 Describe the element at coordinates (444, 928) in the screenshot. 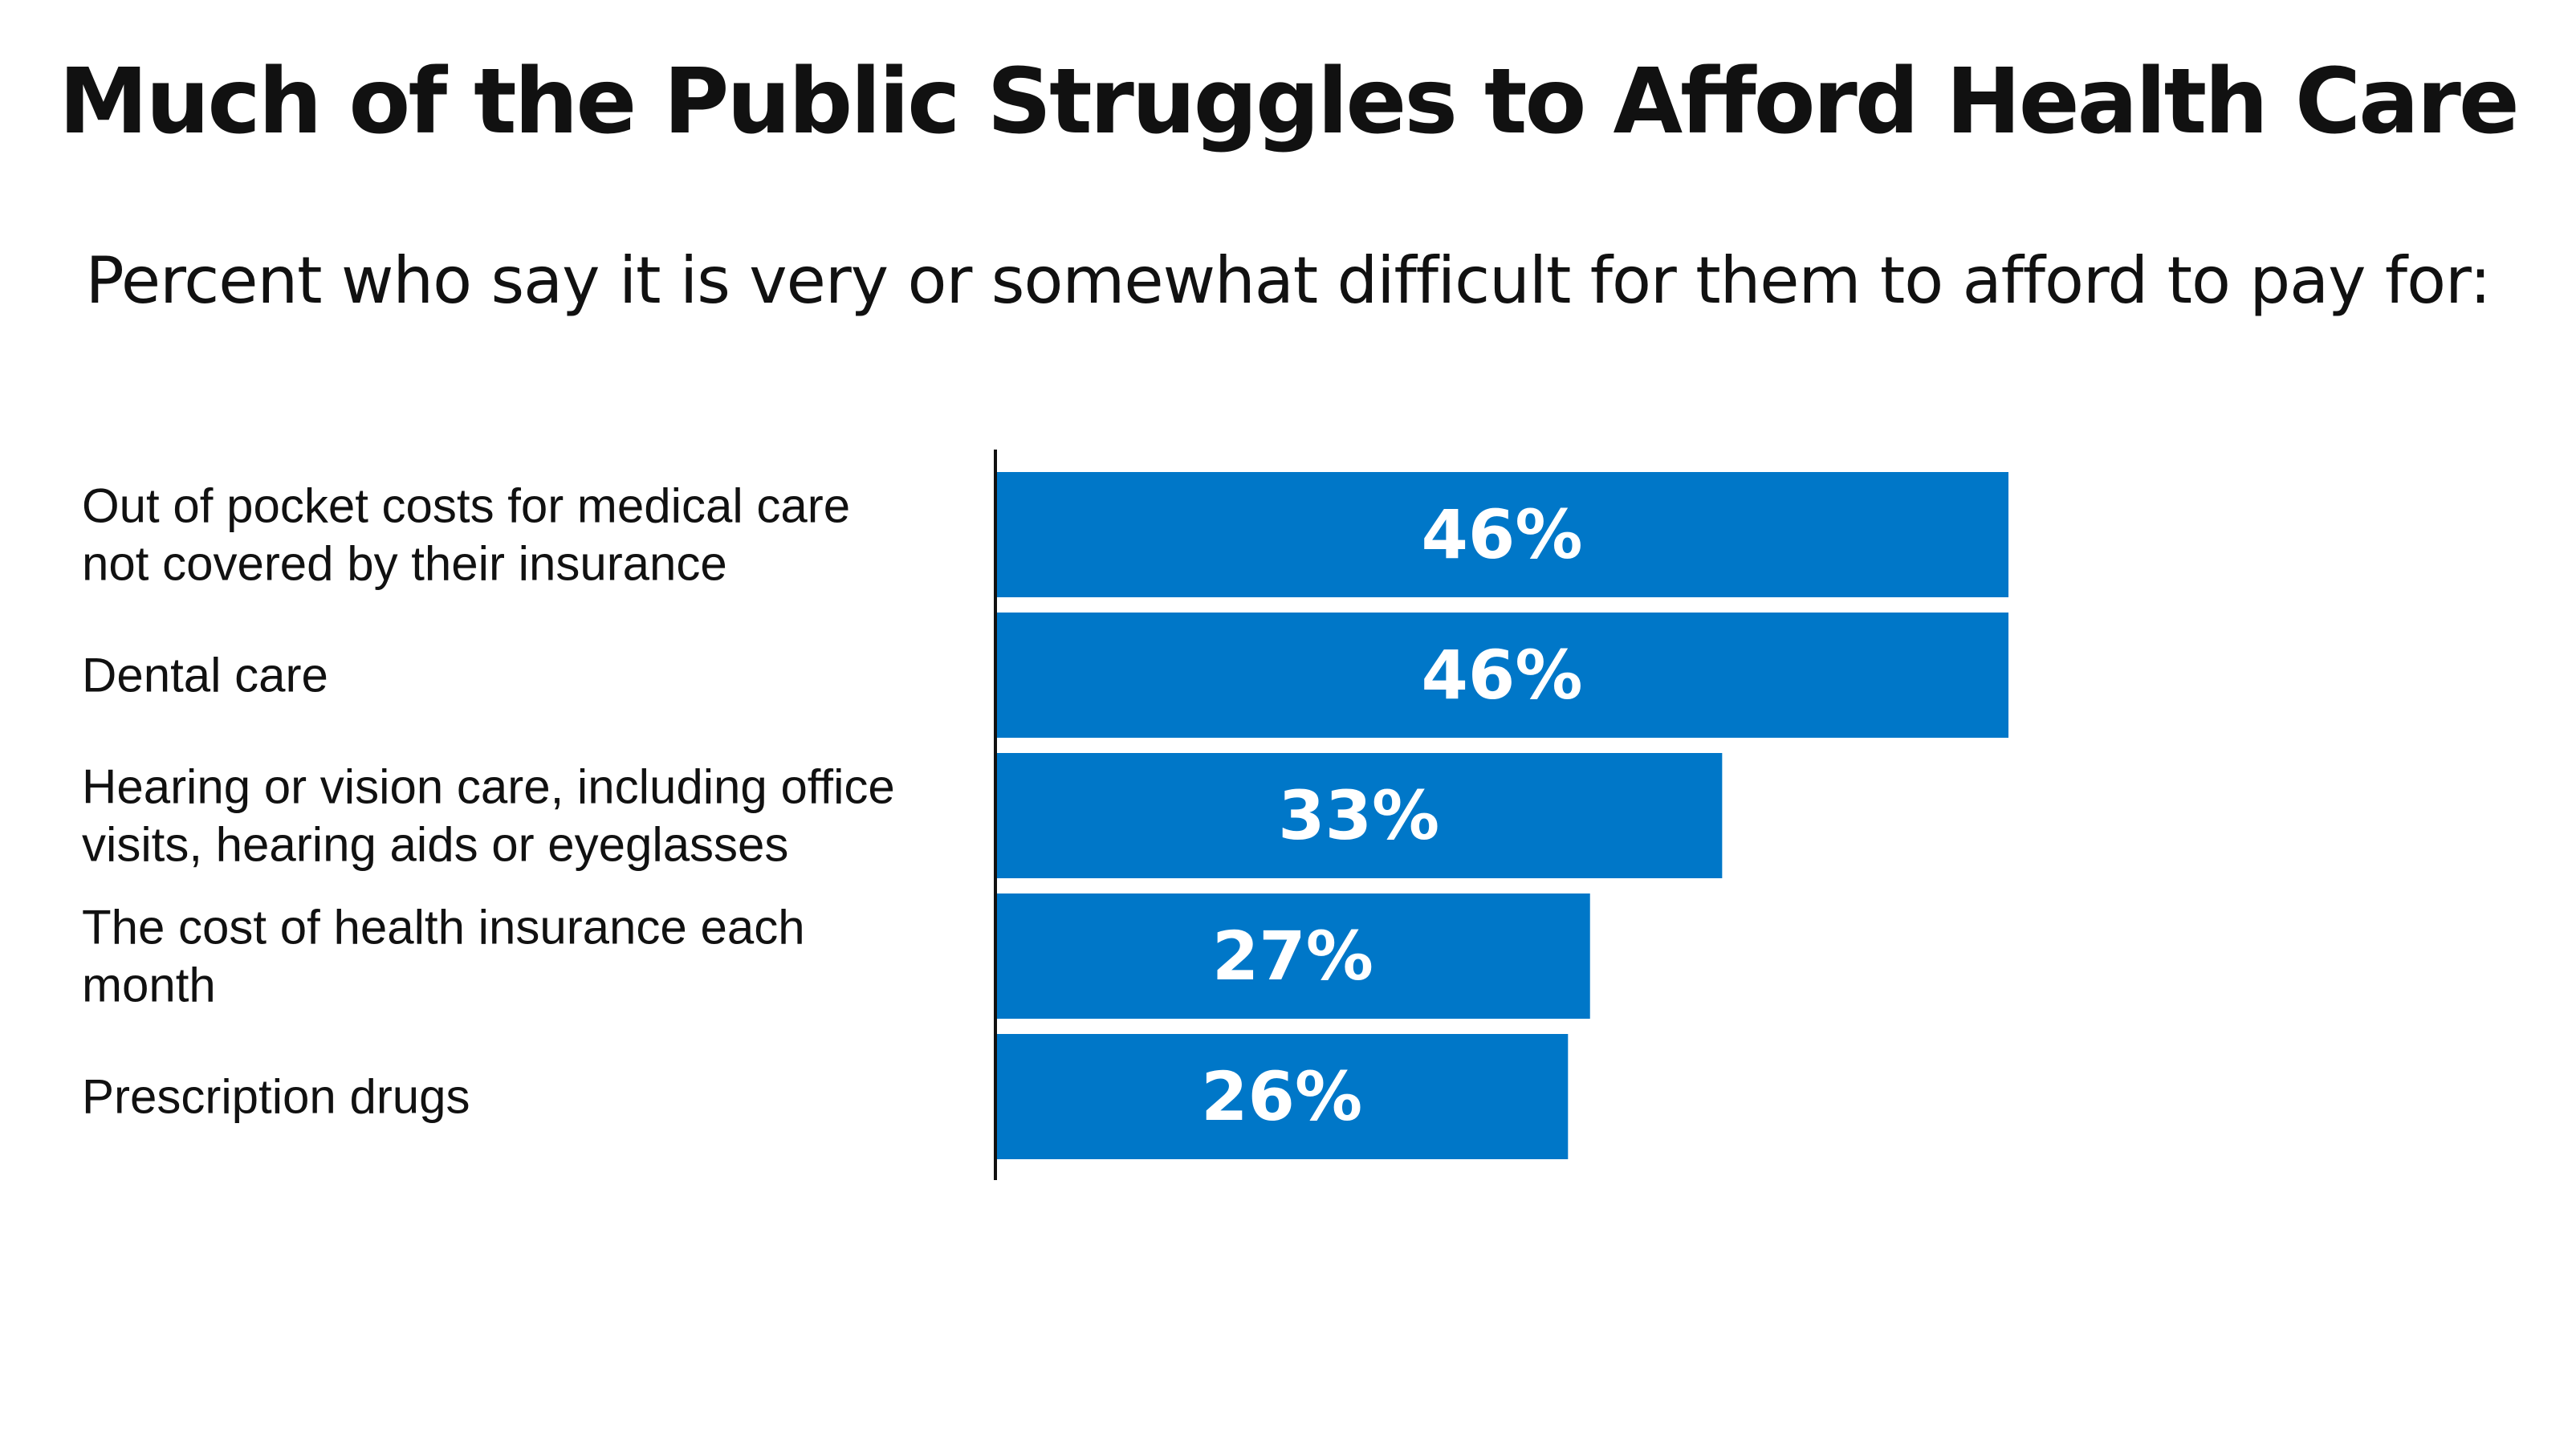

I see `category-label-line: The cost of health insurance each` at that location.